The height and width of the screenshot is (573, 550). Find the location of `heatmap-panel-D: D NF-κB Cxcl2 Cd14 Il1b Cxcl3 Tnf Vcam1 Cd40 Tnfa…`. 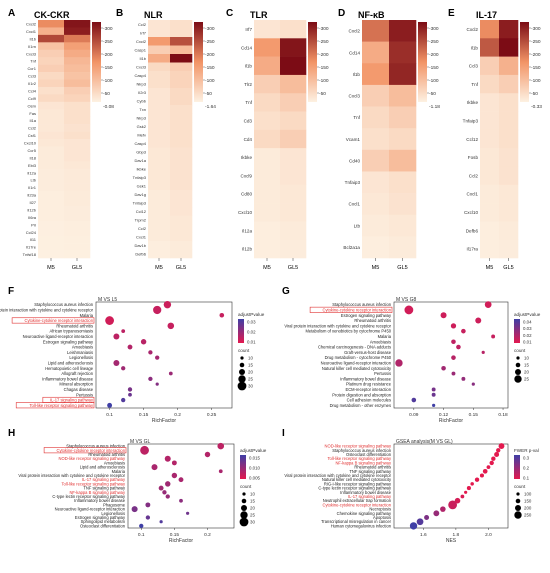

heatmap-panel-D: D NF-κB Cxcl2 Cd14 Il1b Cxcl3 Tnf Vcam1 Cd40 Tnfa… is located at coordinates (389, 139).